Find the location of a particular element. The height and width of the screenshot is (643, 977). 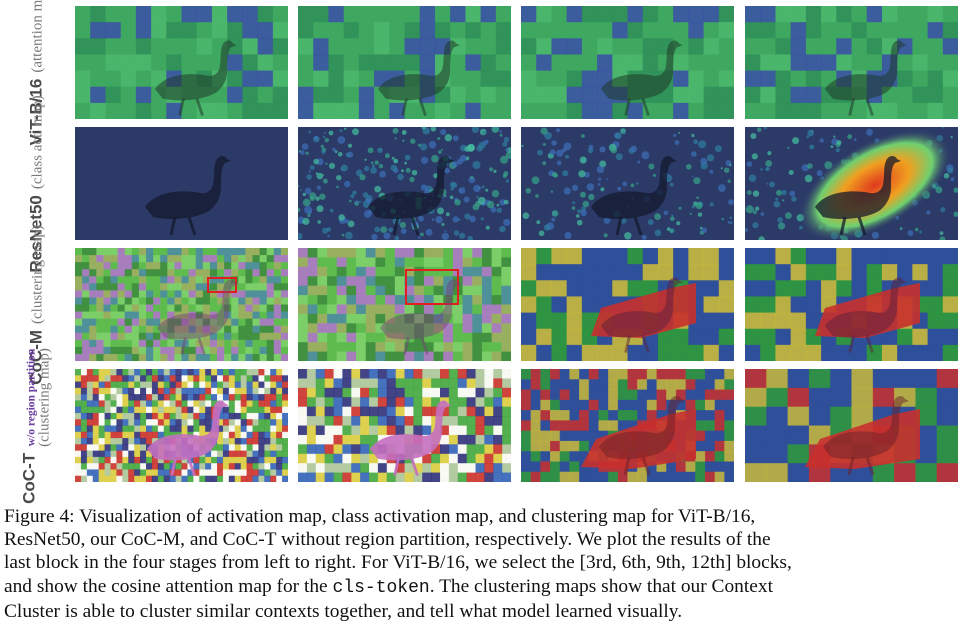

tile-r3-c3 is located at coordinates (627, 304).